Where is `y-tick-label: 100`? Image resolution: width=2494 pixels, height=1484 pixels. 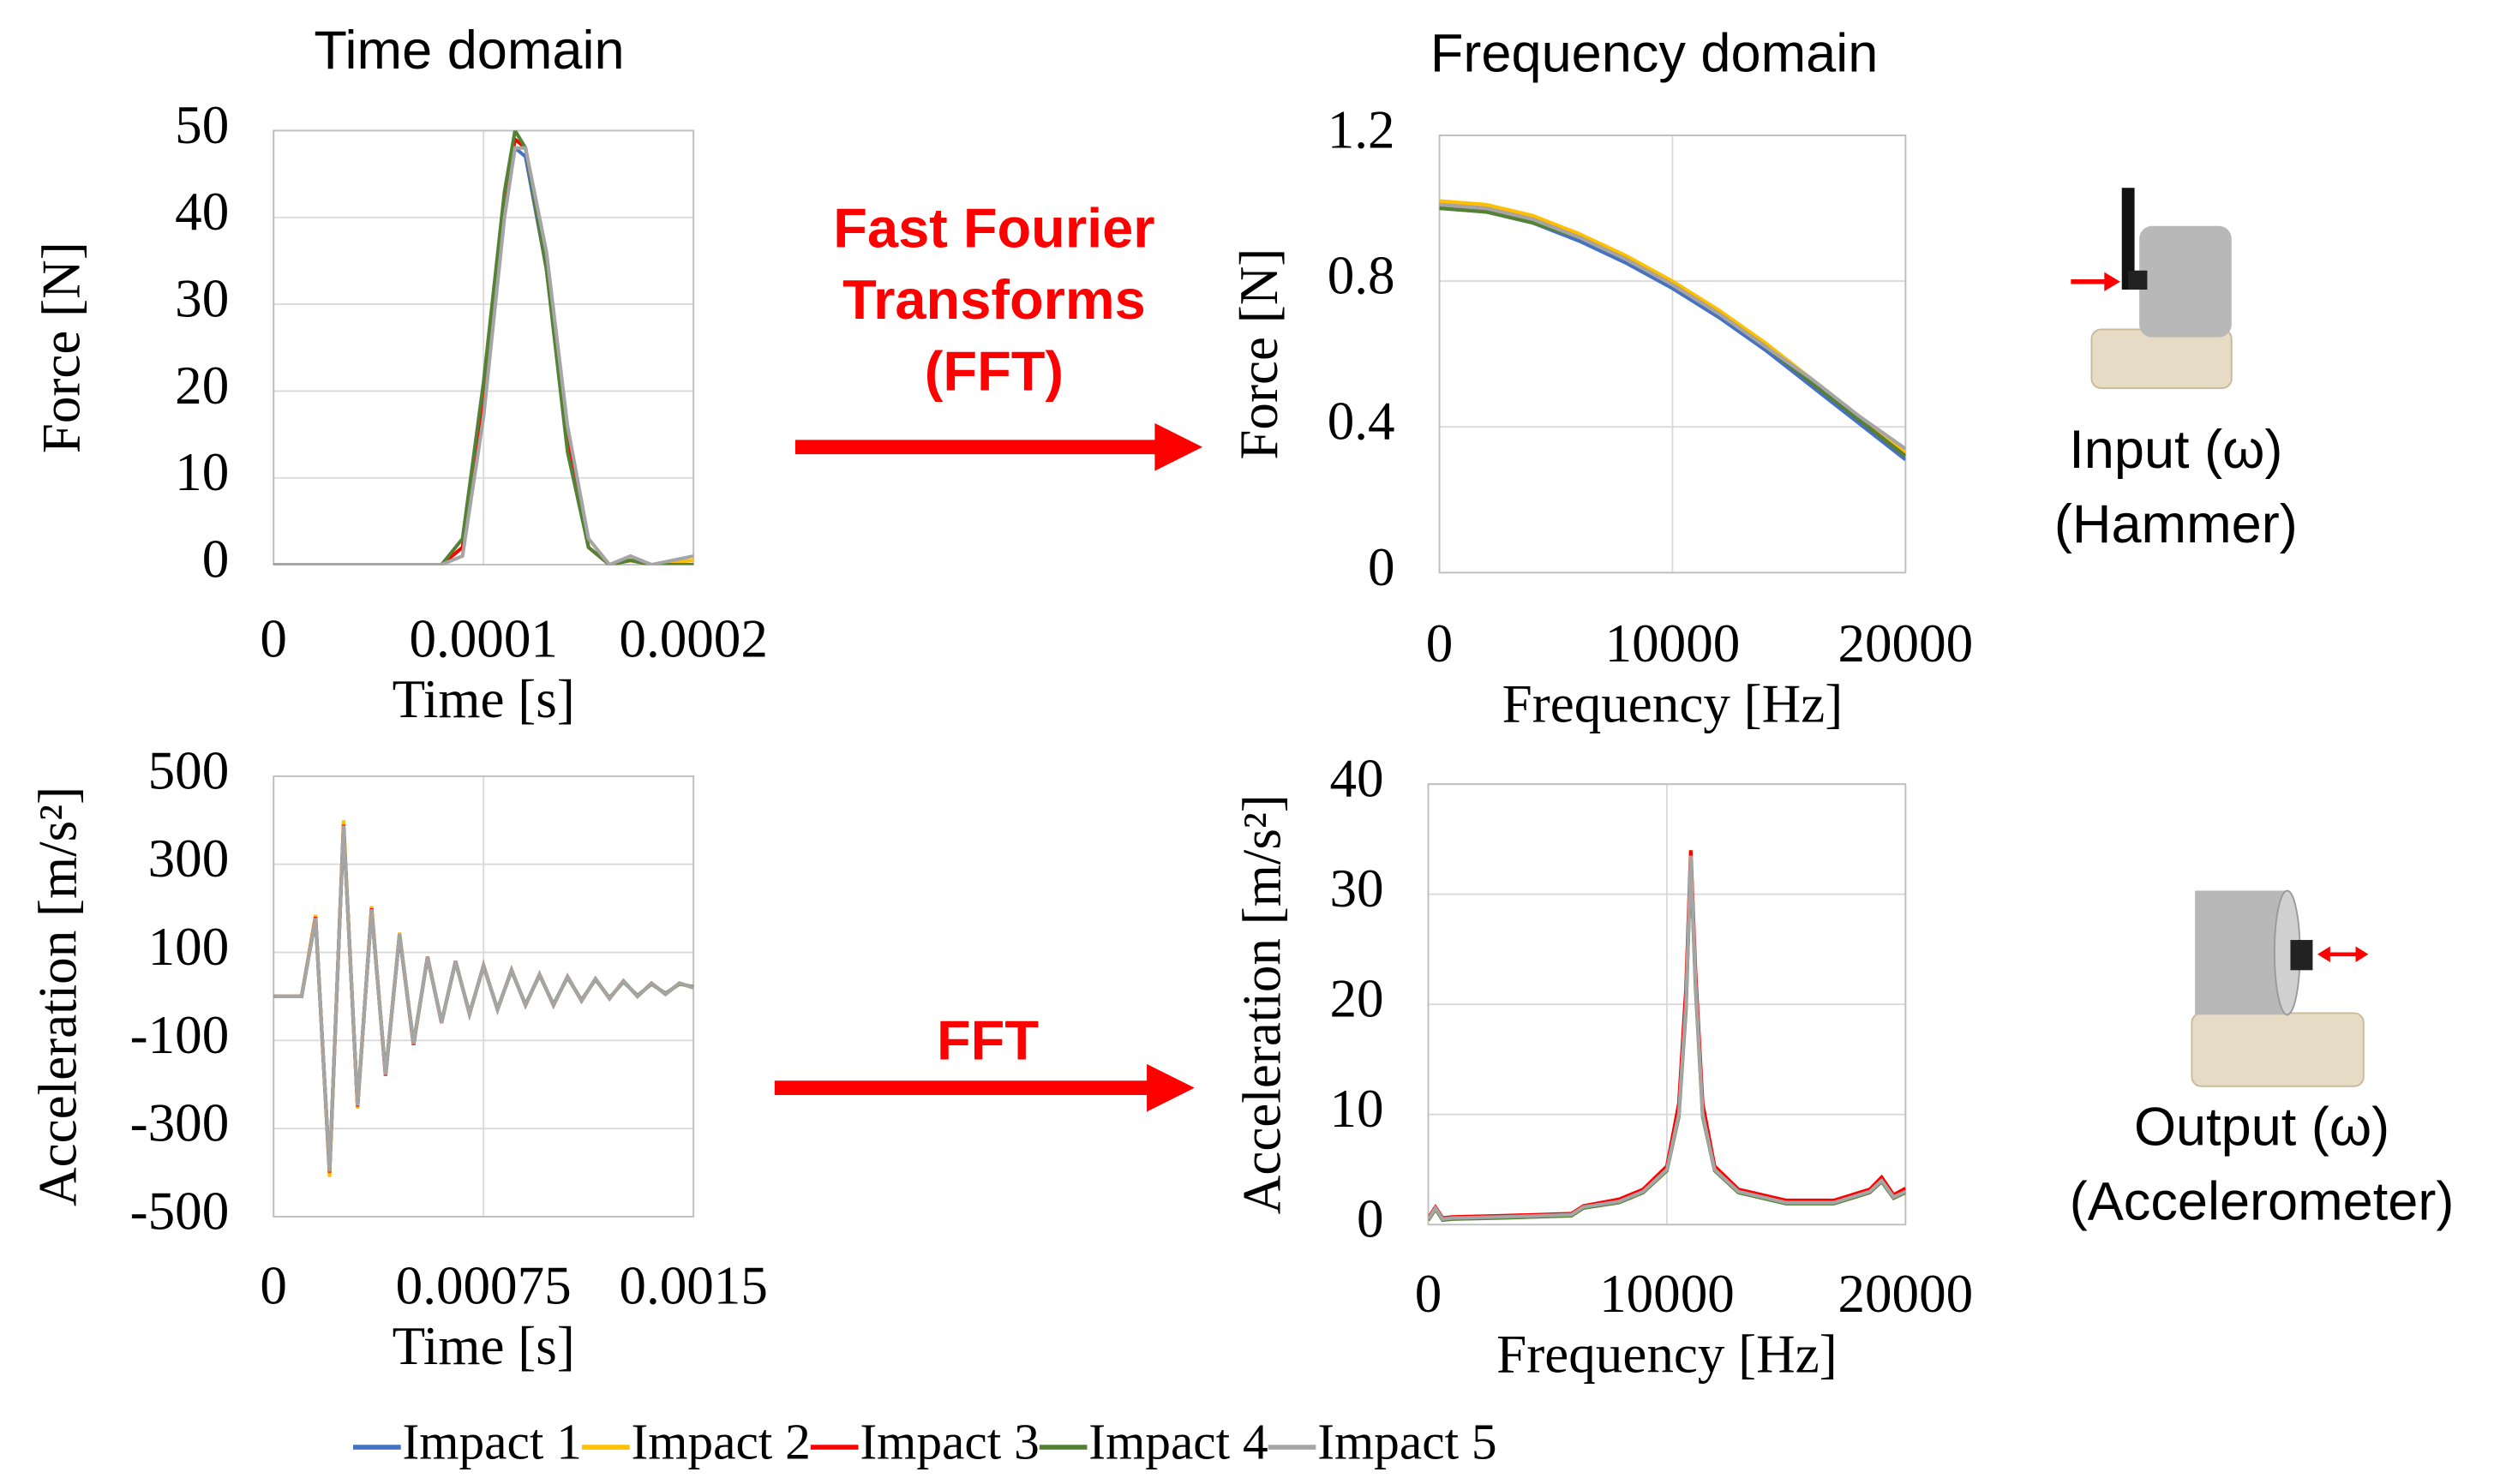 y-tick-label: 100 is located at coordinates (189, 947).